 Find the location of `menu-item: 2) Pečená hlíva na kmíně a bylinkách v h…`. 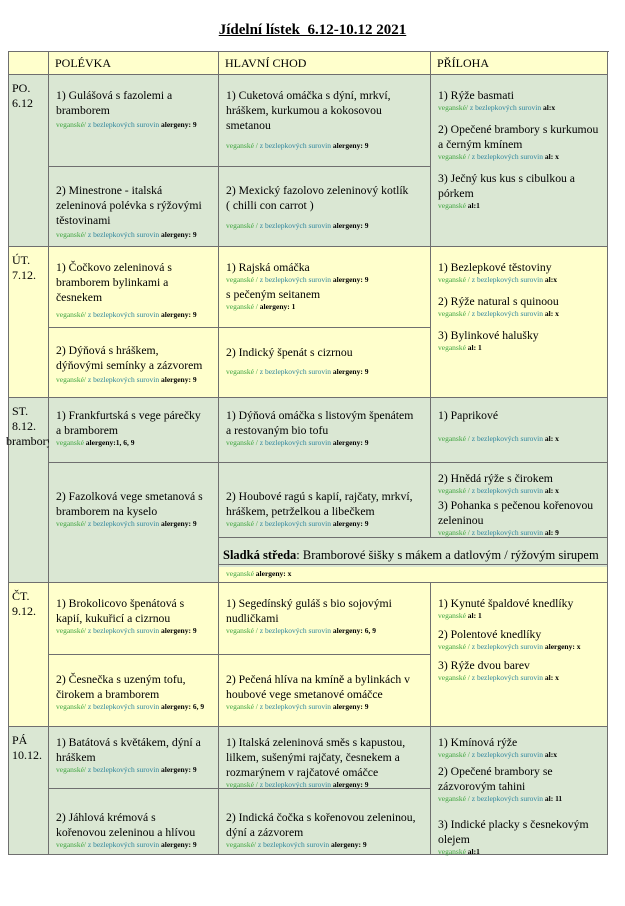

menu-item: 2) Pečená hlíva na kmíně a bylinkách v h… is located at coordinates (326, 691).